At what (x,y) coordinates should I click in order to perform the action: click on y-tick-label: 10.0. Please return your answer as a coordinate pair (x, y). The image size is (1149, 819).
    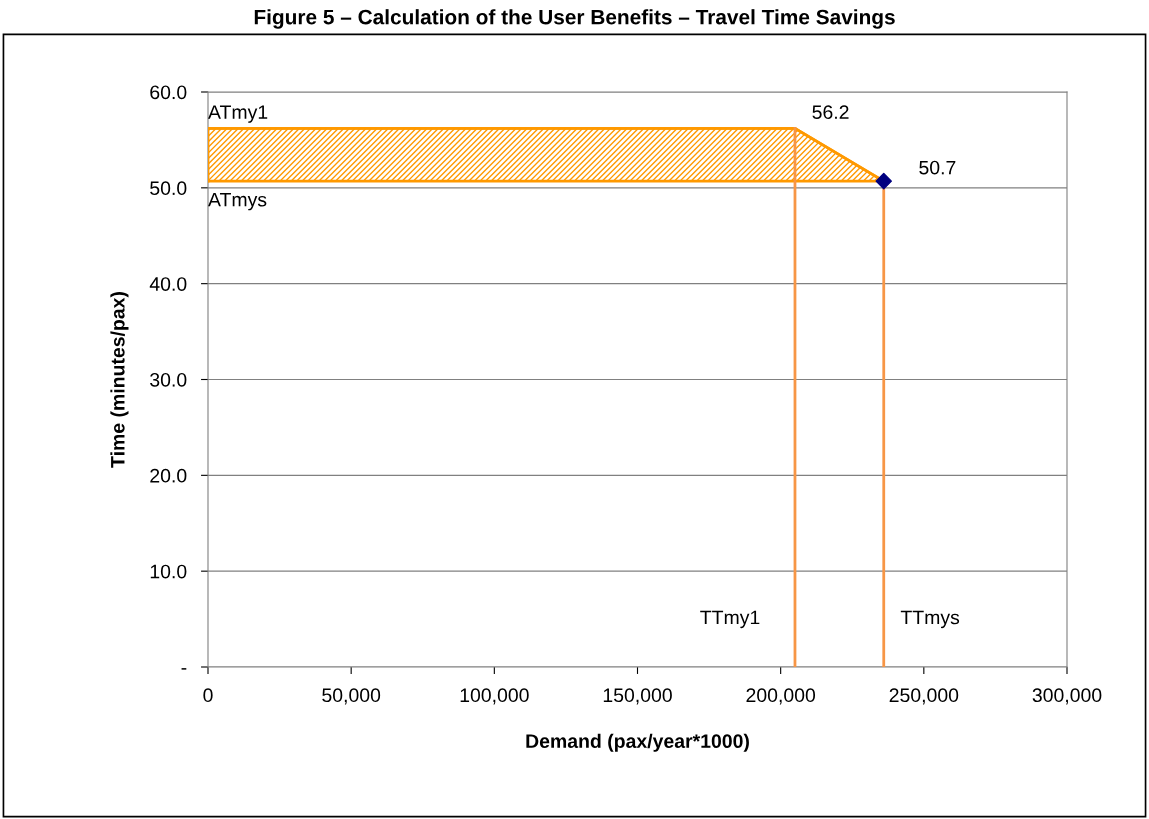
    Looking at the image, I should click on (168, 571).